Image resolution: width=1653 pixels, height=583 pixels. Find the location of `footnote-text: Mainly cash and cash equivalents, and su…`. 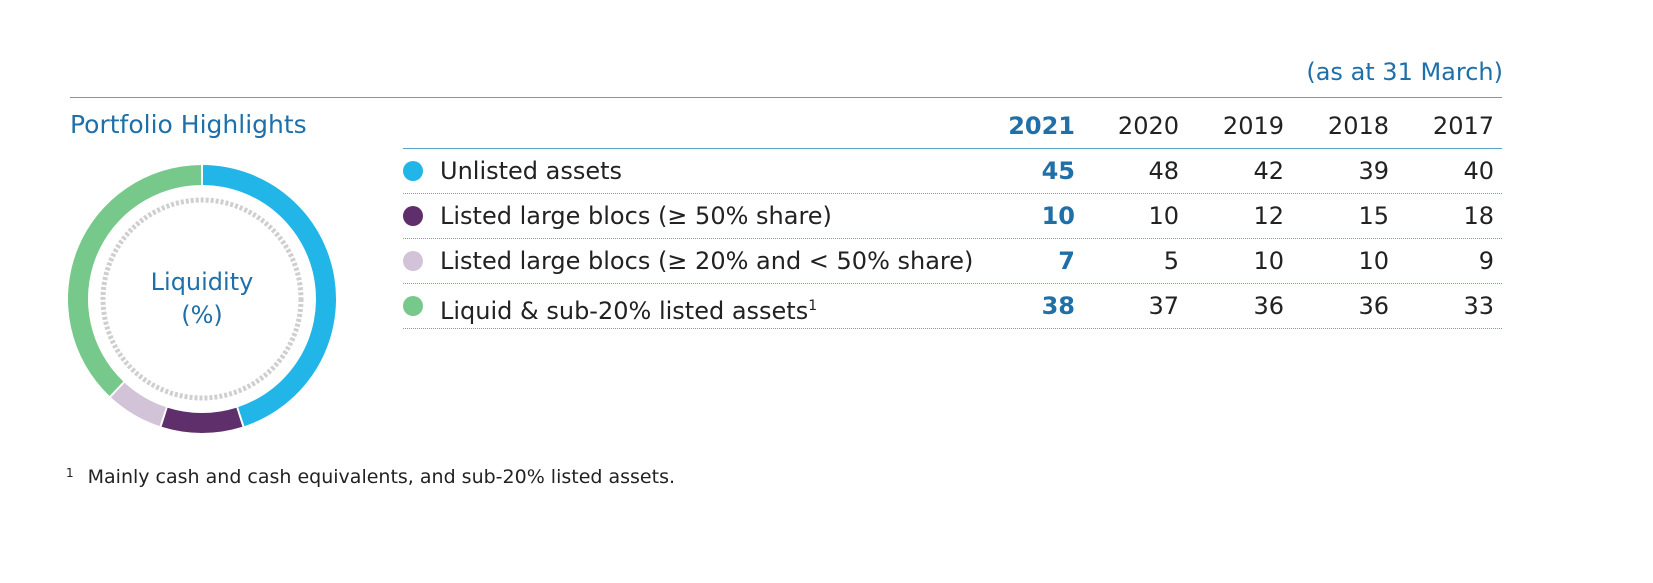

footnote-text: Mainly cash and cash equivalents, and su… is located at coordinates (381, 477).